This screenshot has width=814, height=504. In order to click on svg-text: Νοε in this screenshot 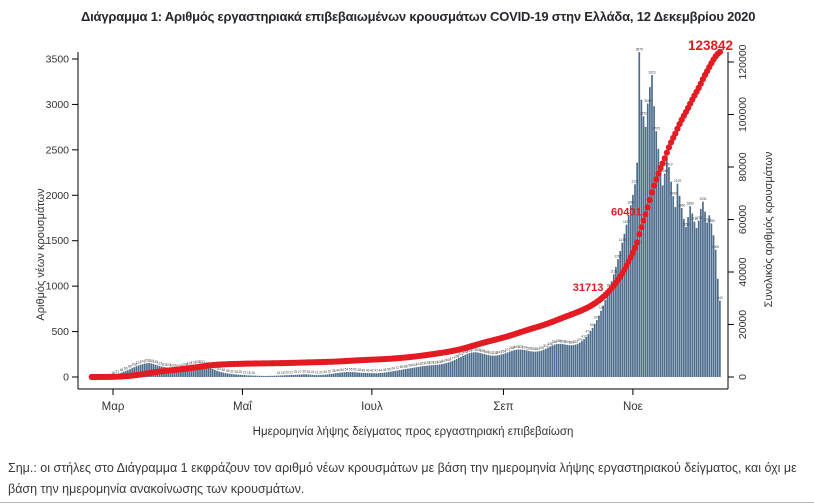, I will do `click(633, 407)`.